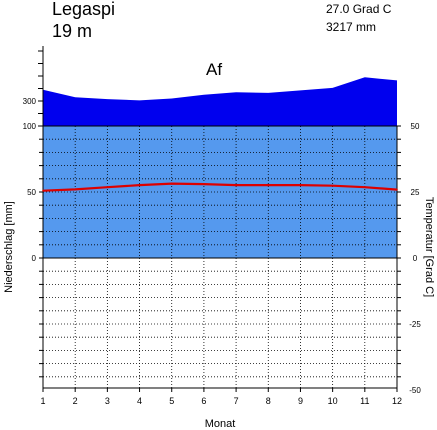  Describe the element at coordinates (42, 401) in the screenshot. I see `x-tick-label: 1` at that location.